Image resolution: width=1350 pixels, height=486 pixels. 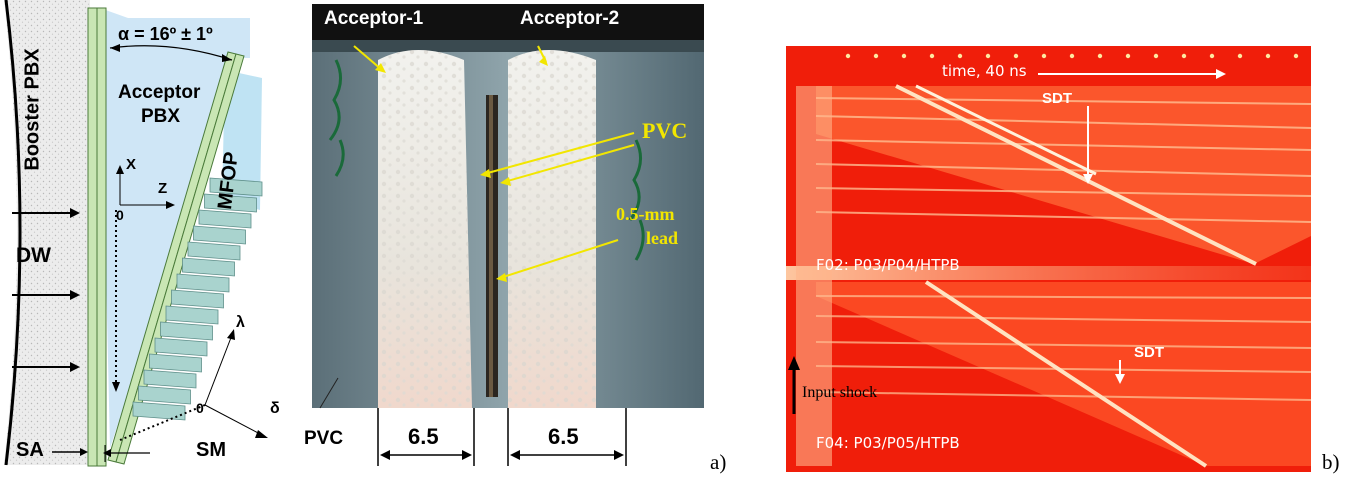 I want to click on pvc-left-label: PVC, so click(x=324, y=438).